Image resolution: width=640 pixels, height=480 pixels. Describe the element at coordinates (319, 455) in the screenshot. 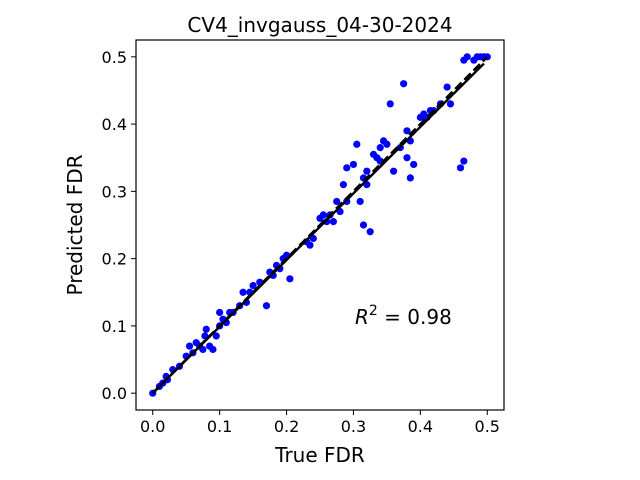

I see `x-axis-label: True FDR` at that location.